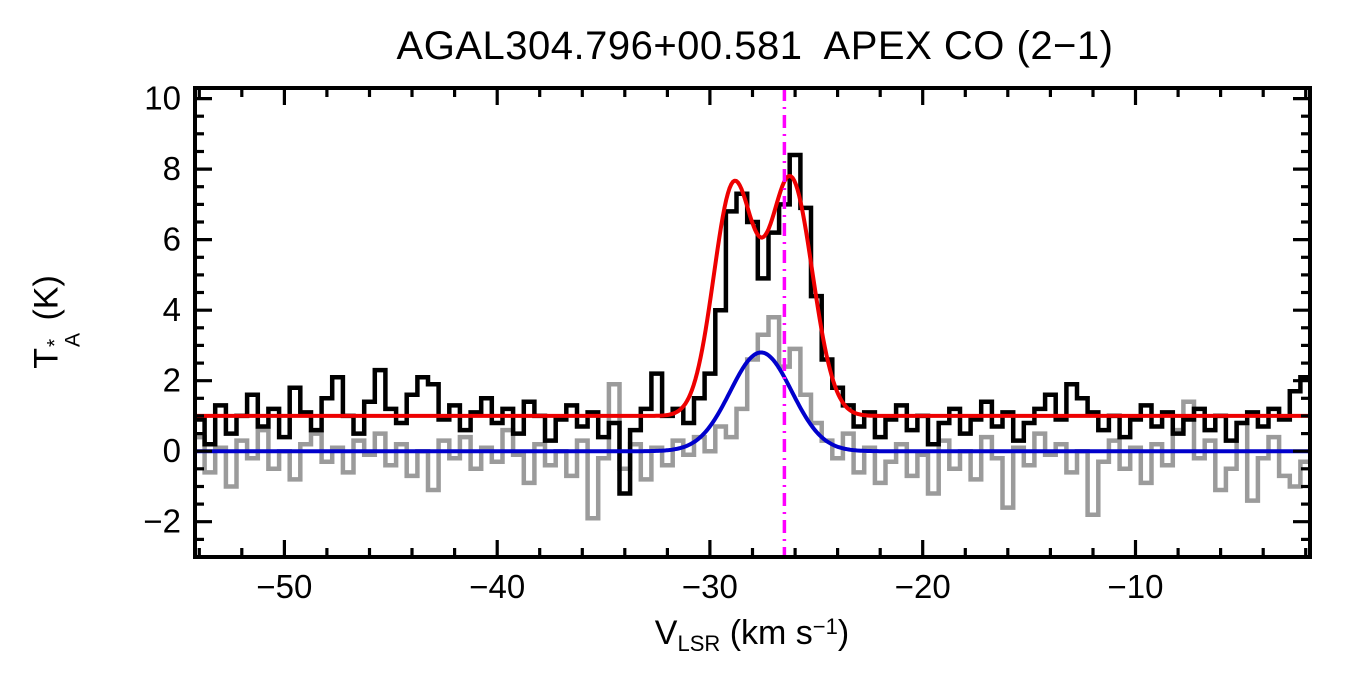  I want to click on y-tick-label: 4, so click(172, 309).